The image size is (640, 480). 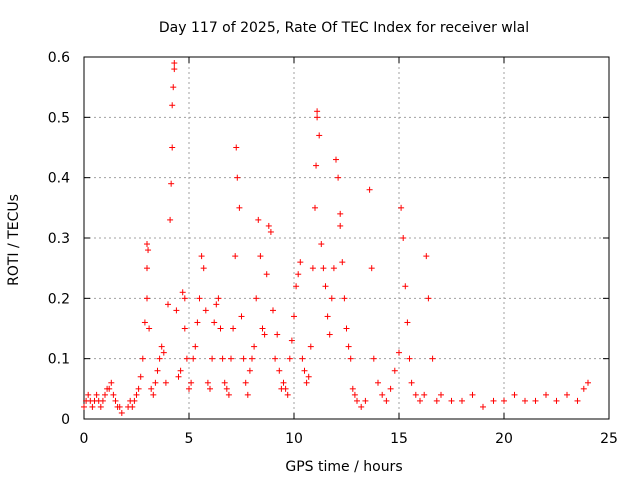 What do you see at coordinates (294, 439) in the screenshot?
I see `x-tick-label: 10` at bounding box center [294, 439].